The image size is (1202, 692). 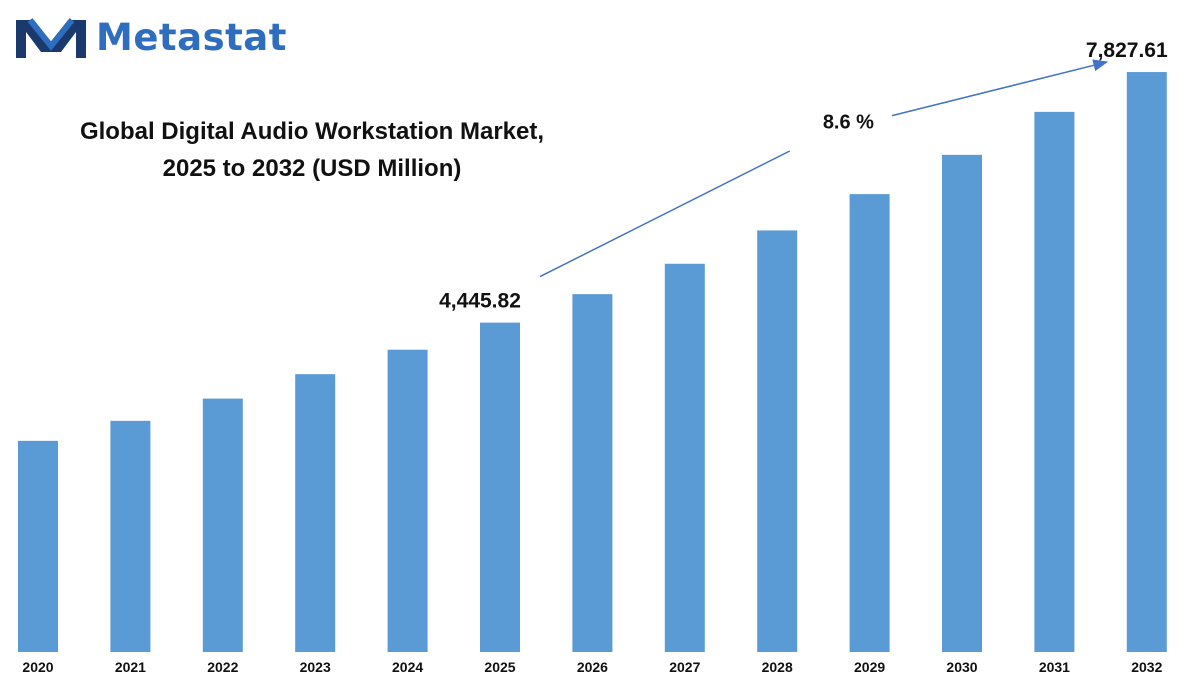 I want to click on bar-2022, so click(x=222, y=525).